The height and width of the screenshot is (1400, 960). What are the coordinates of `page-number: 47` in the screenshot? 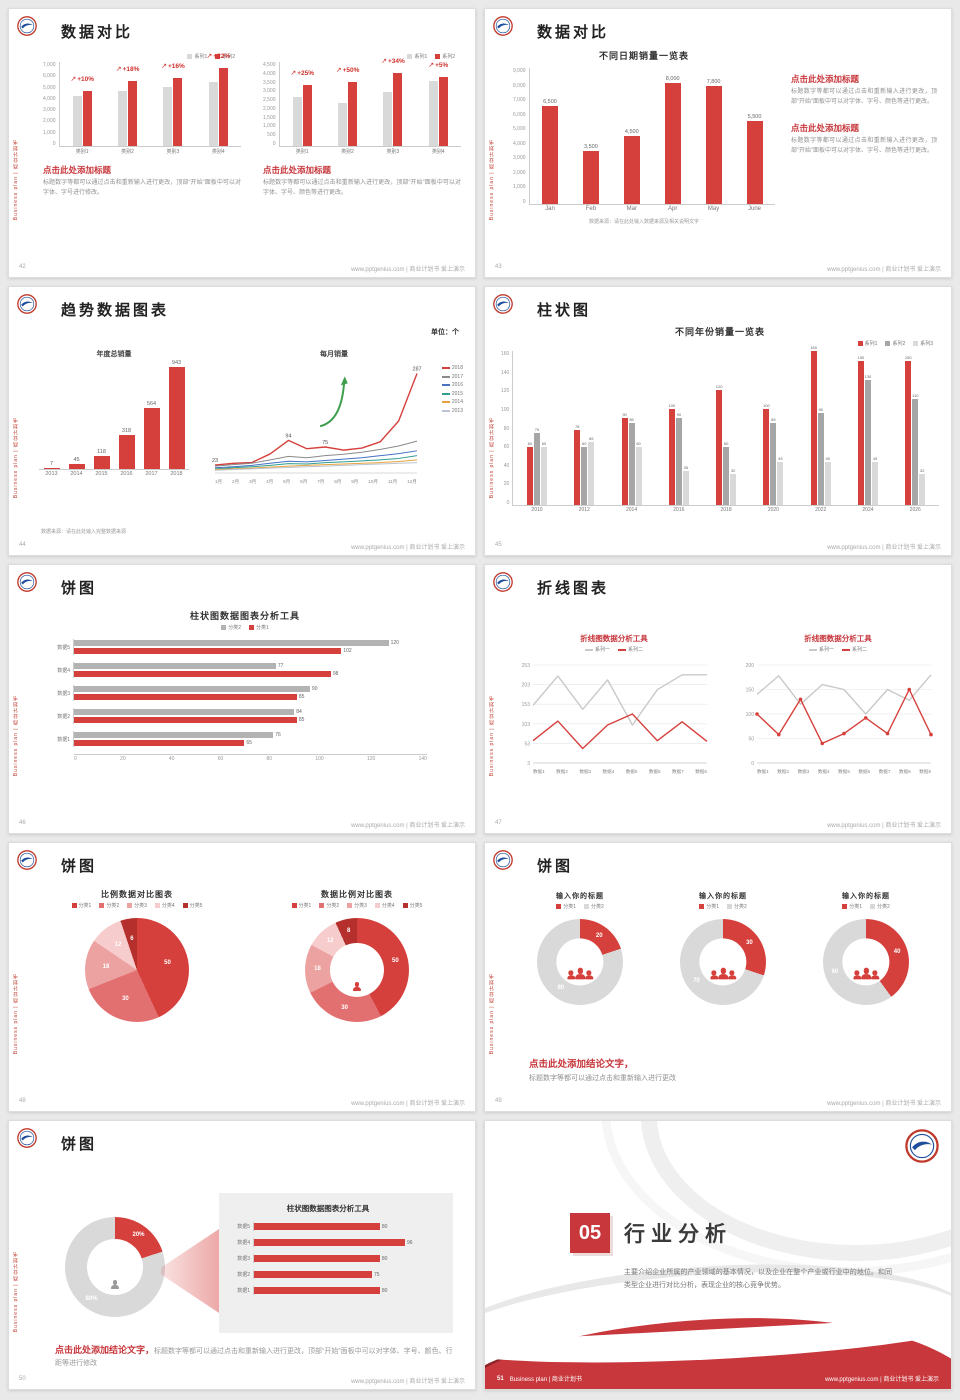 It's located at (498, 823).